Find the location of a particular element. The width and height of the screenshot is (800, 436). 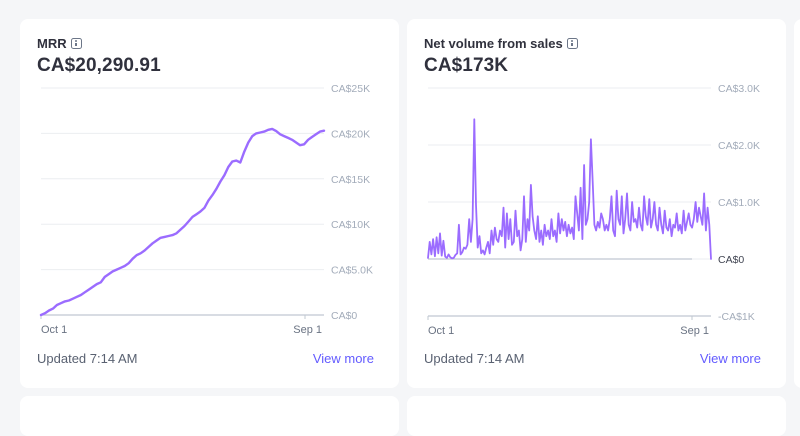

y-tick-label: CA$25K is located at coordinates (350, 89).